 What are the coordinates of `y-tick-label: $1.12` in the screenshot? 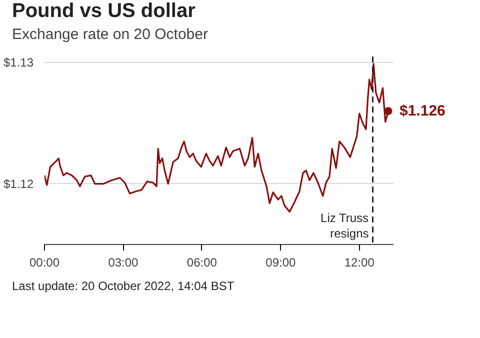 It's located at (18, 183).